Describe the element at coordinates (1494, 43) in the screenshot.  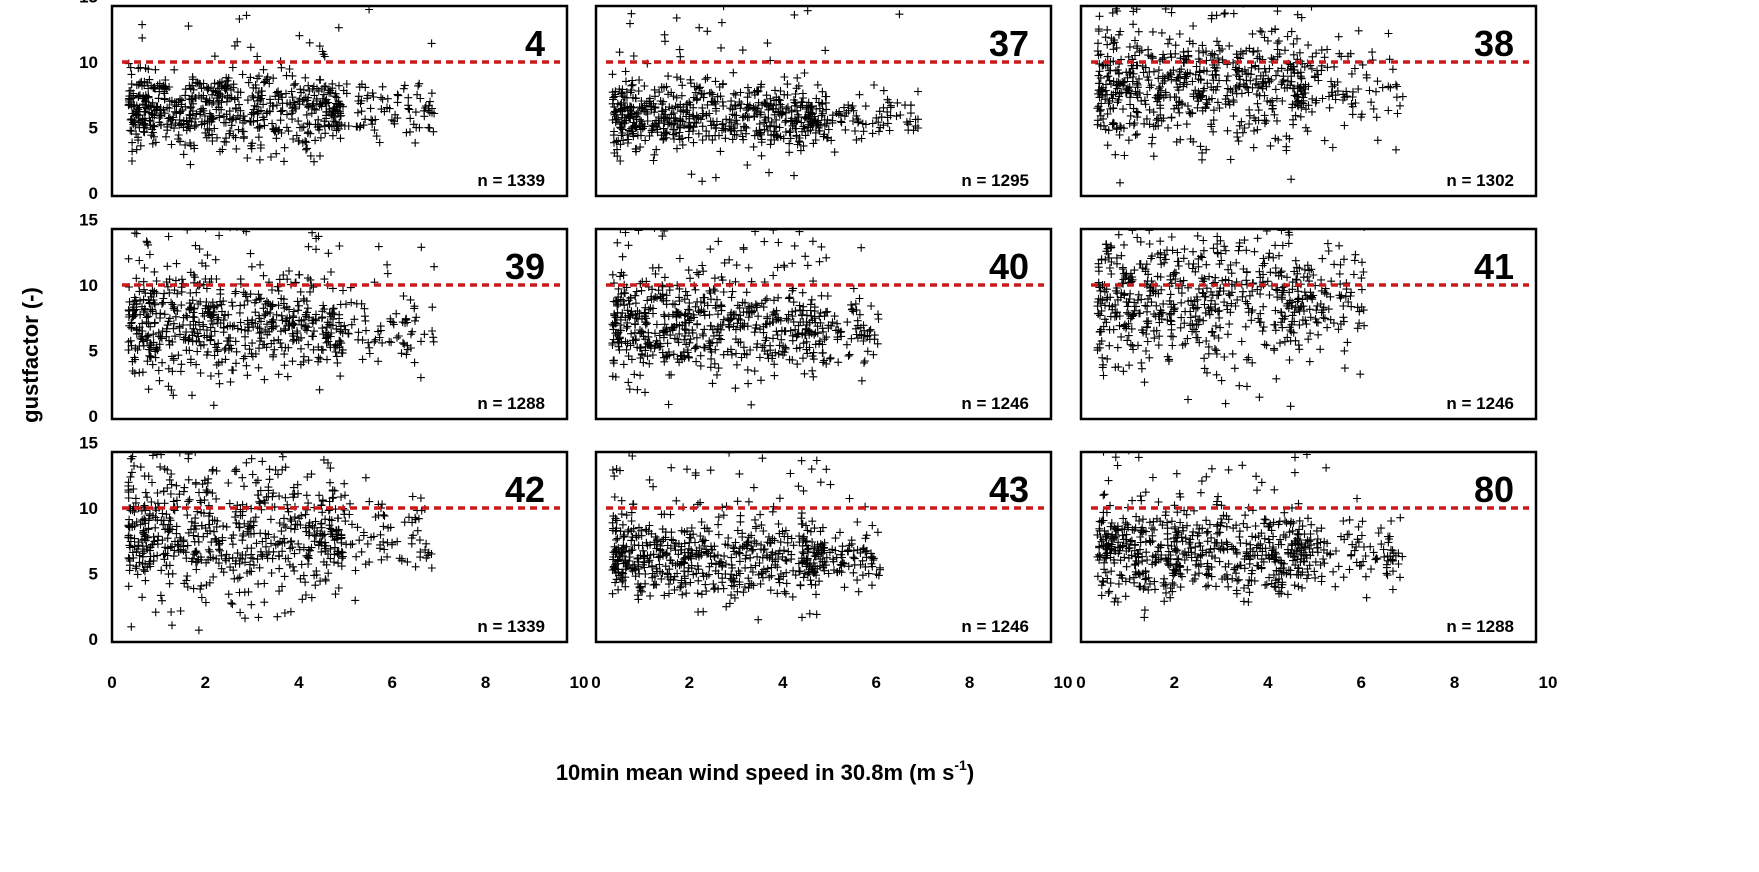
I see `panel-id-label: 38` at that location.